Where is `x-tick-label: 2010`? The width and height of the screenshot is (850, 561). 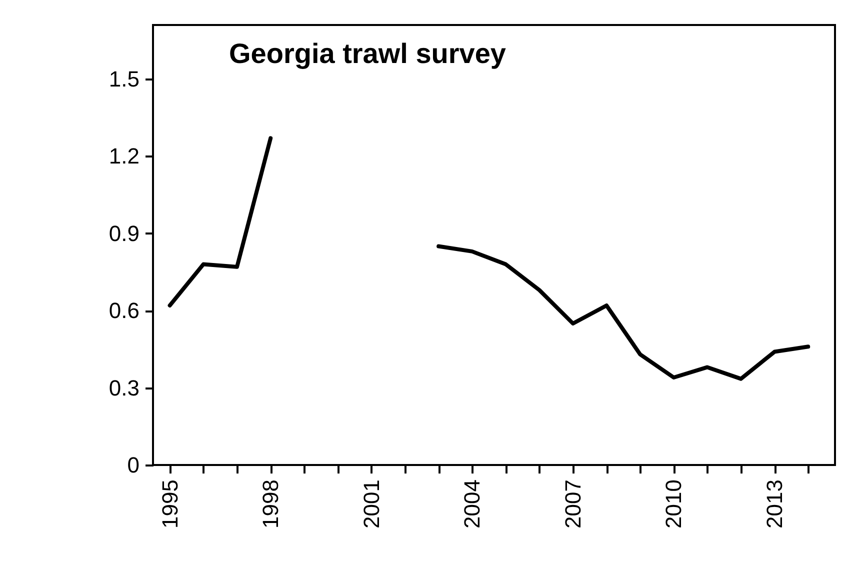
x-tick-label: 2010 is located at coordinates (673, 504).